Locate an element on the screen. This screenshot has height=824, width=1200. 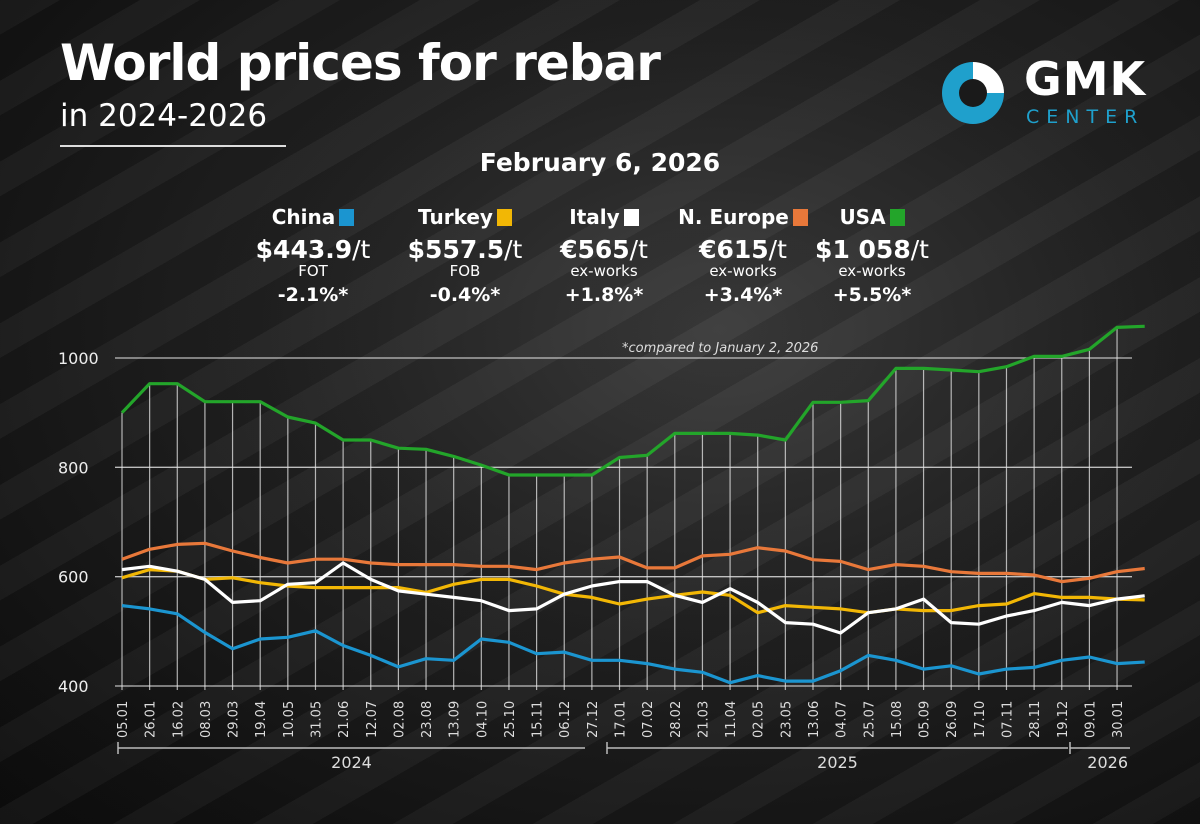
legend-name: USA is located at coordinates (872, 217).